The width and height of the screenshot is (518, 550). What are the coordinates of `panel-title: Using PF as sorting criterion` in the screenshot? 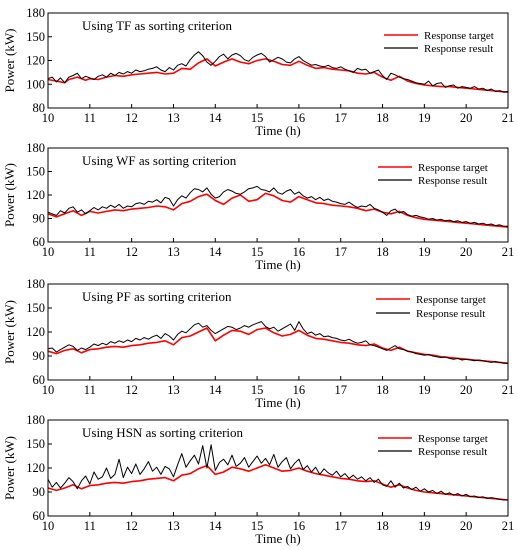 It's located at (157, 296).